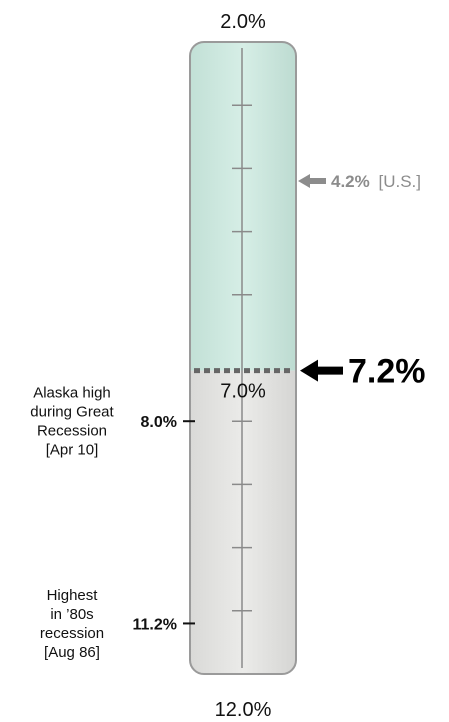 The image size is (449, 722). I want to click on us-value: 4.2%, so click(350, 181).